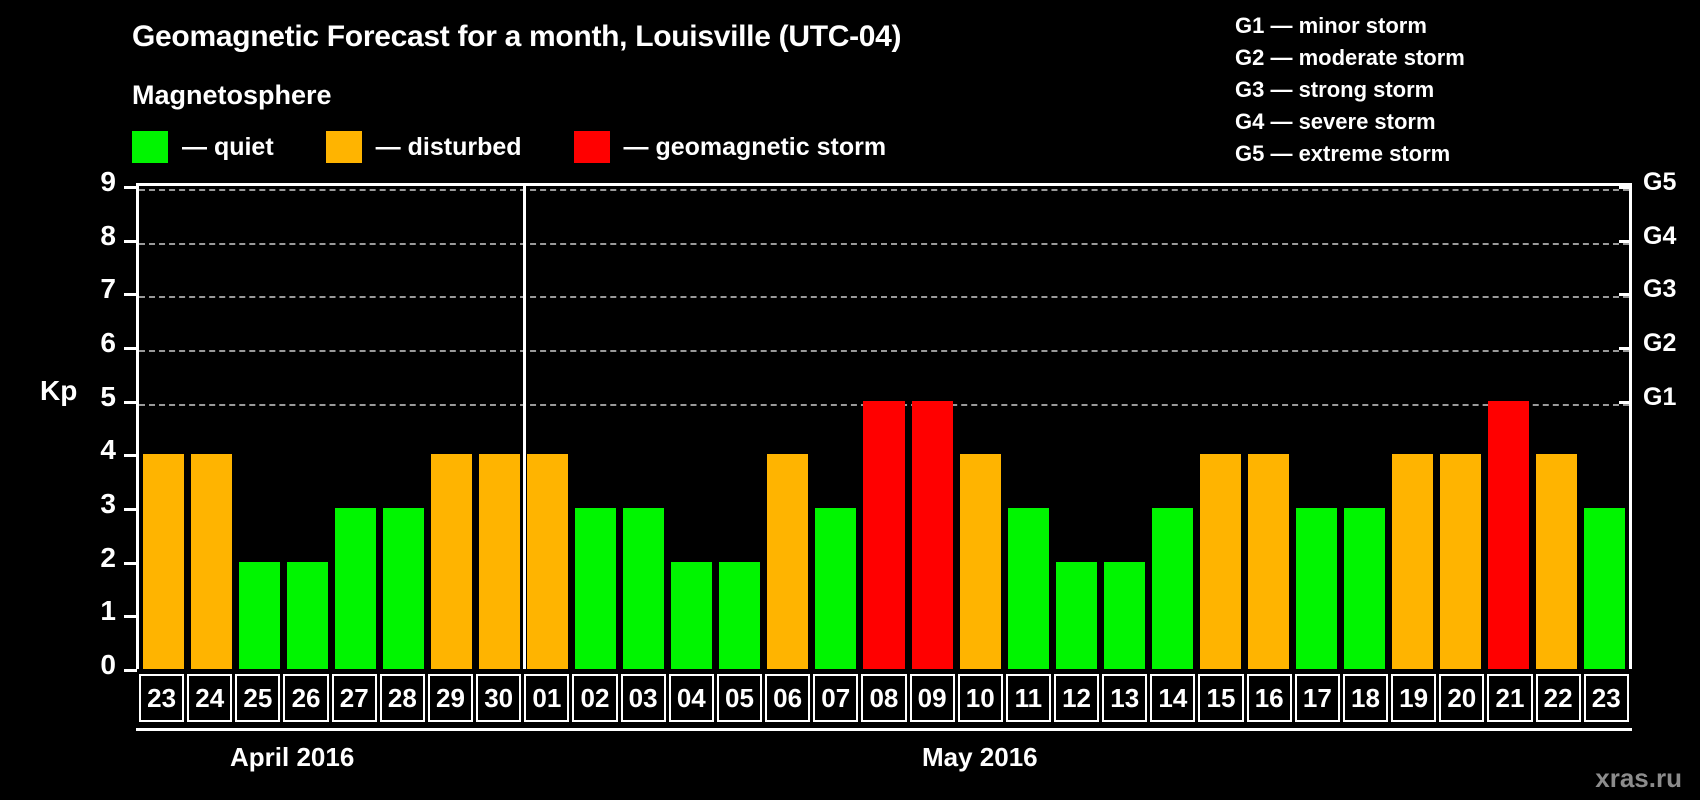  Describe the element at coordinates (1125, 698) in the screenshot. I see `day-label-20: 13` at that location.